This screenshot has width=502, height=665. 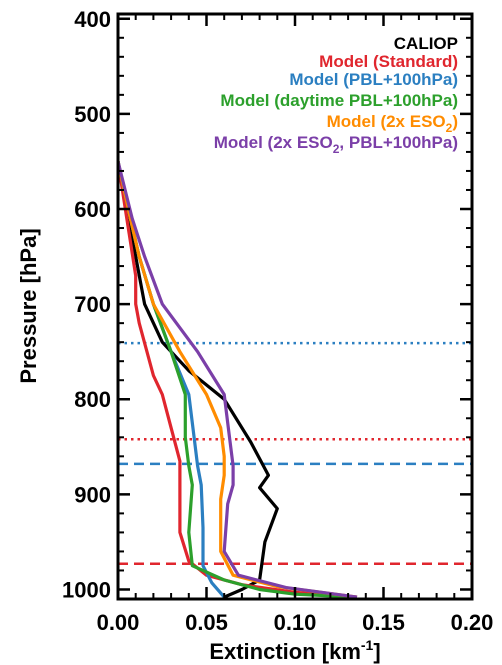 I want to click on y-tick-label: 800, so click(x=92, y=399).